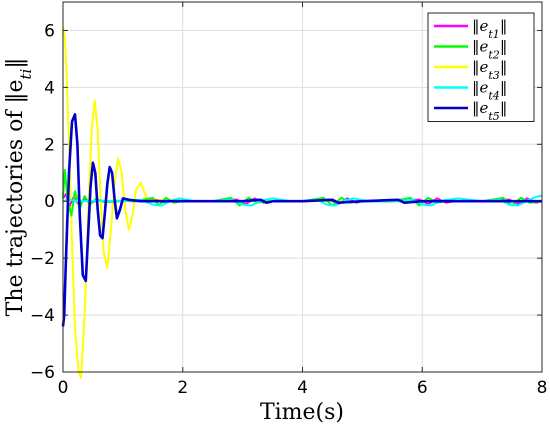 This screenshot has height=433, width=550. What do you see at coordinates (49, 88) in the screenshot?
I see `y-tick-label: 4` at bounding box center [49, 88].